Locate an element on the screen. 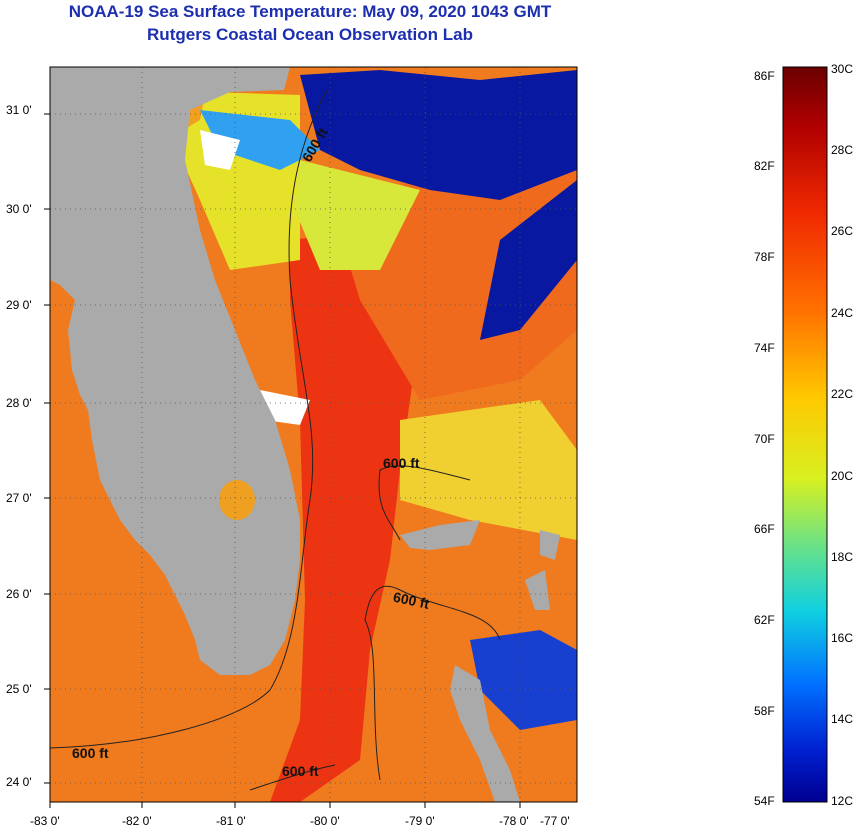 The width and height of the screenshot is (864, 832). lat-label: 26 0' is located at coordinates (19, 594).